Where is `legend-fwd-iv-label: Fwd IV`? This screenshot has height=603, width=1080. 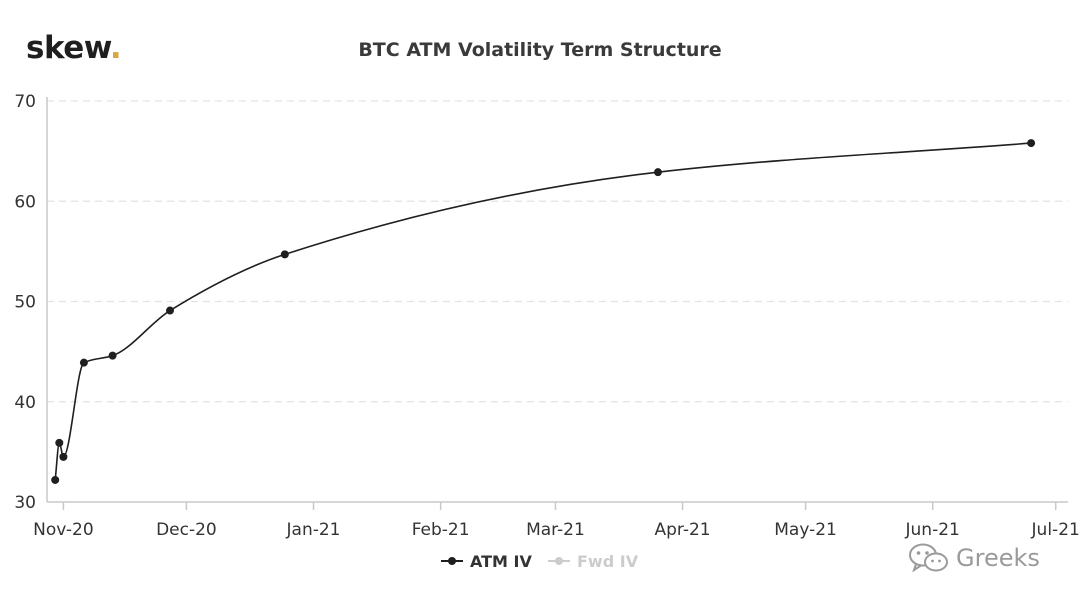 legend-fwd-iv-label: Fwd IV is located at coordinates (608, 561).